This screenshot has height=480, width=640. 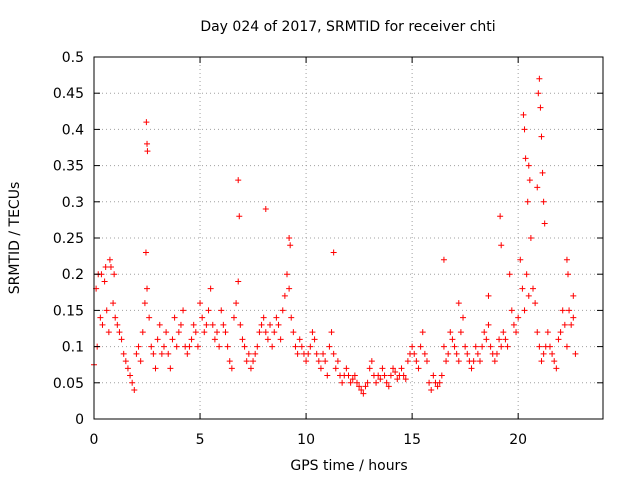 What do you see at coordinates (200, 440) in the screenshot?
I see `x-tick-label: 5` at bounding box center [200, 440].